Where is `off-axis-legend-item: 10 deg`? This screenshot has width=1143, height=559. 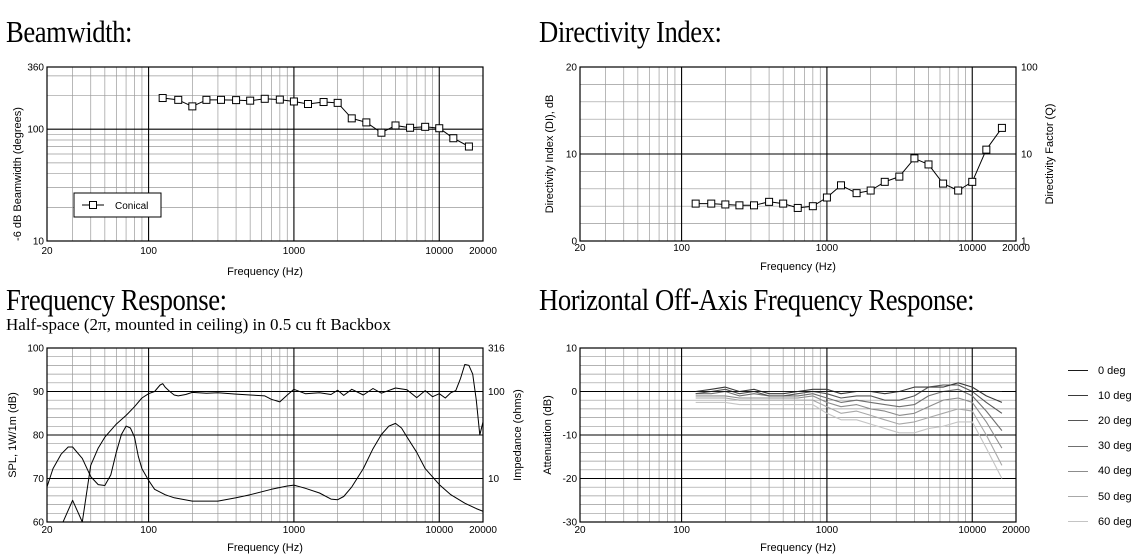
off-axis-legend-item: 10 deg is located at coordinates (1105, 395).